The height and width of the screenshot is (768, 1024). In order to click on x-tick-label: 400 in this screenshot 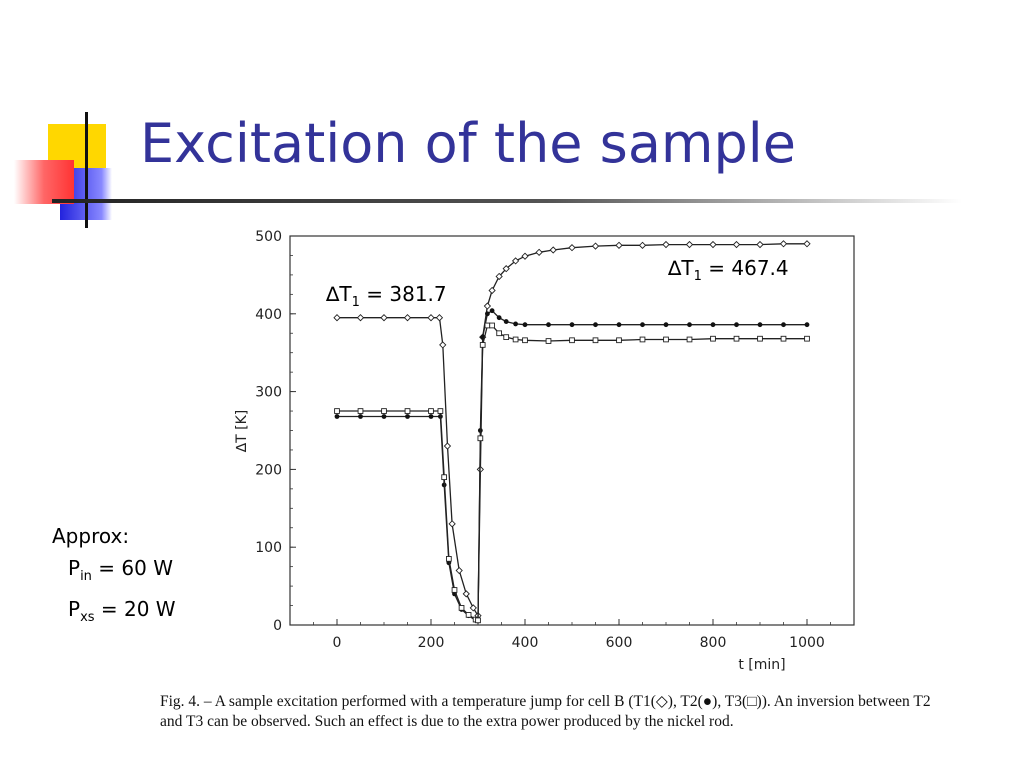, I will do `click(525, 643)`.